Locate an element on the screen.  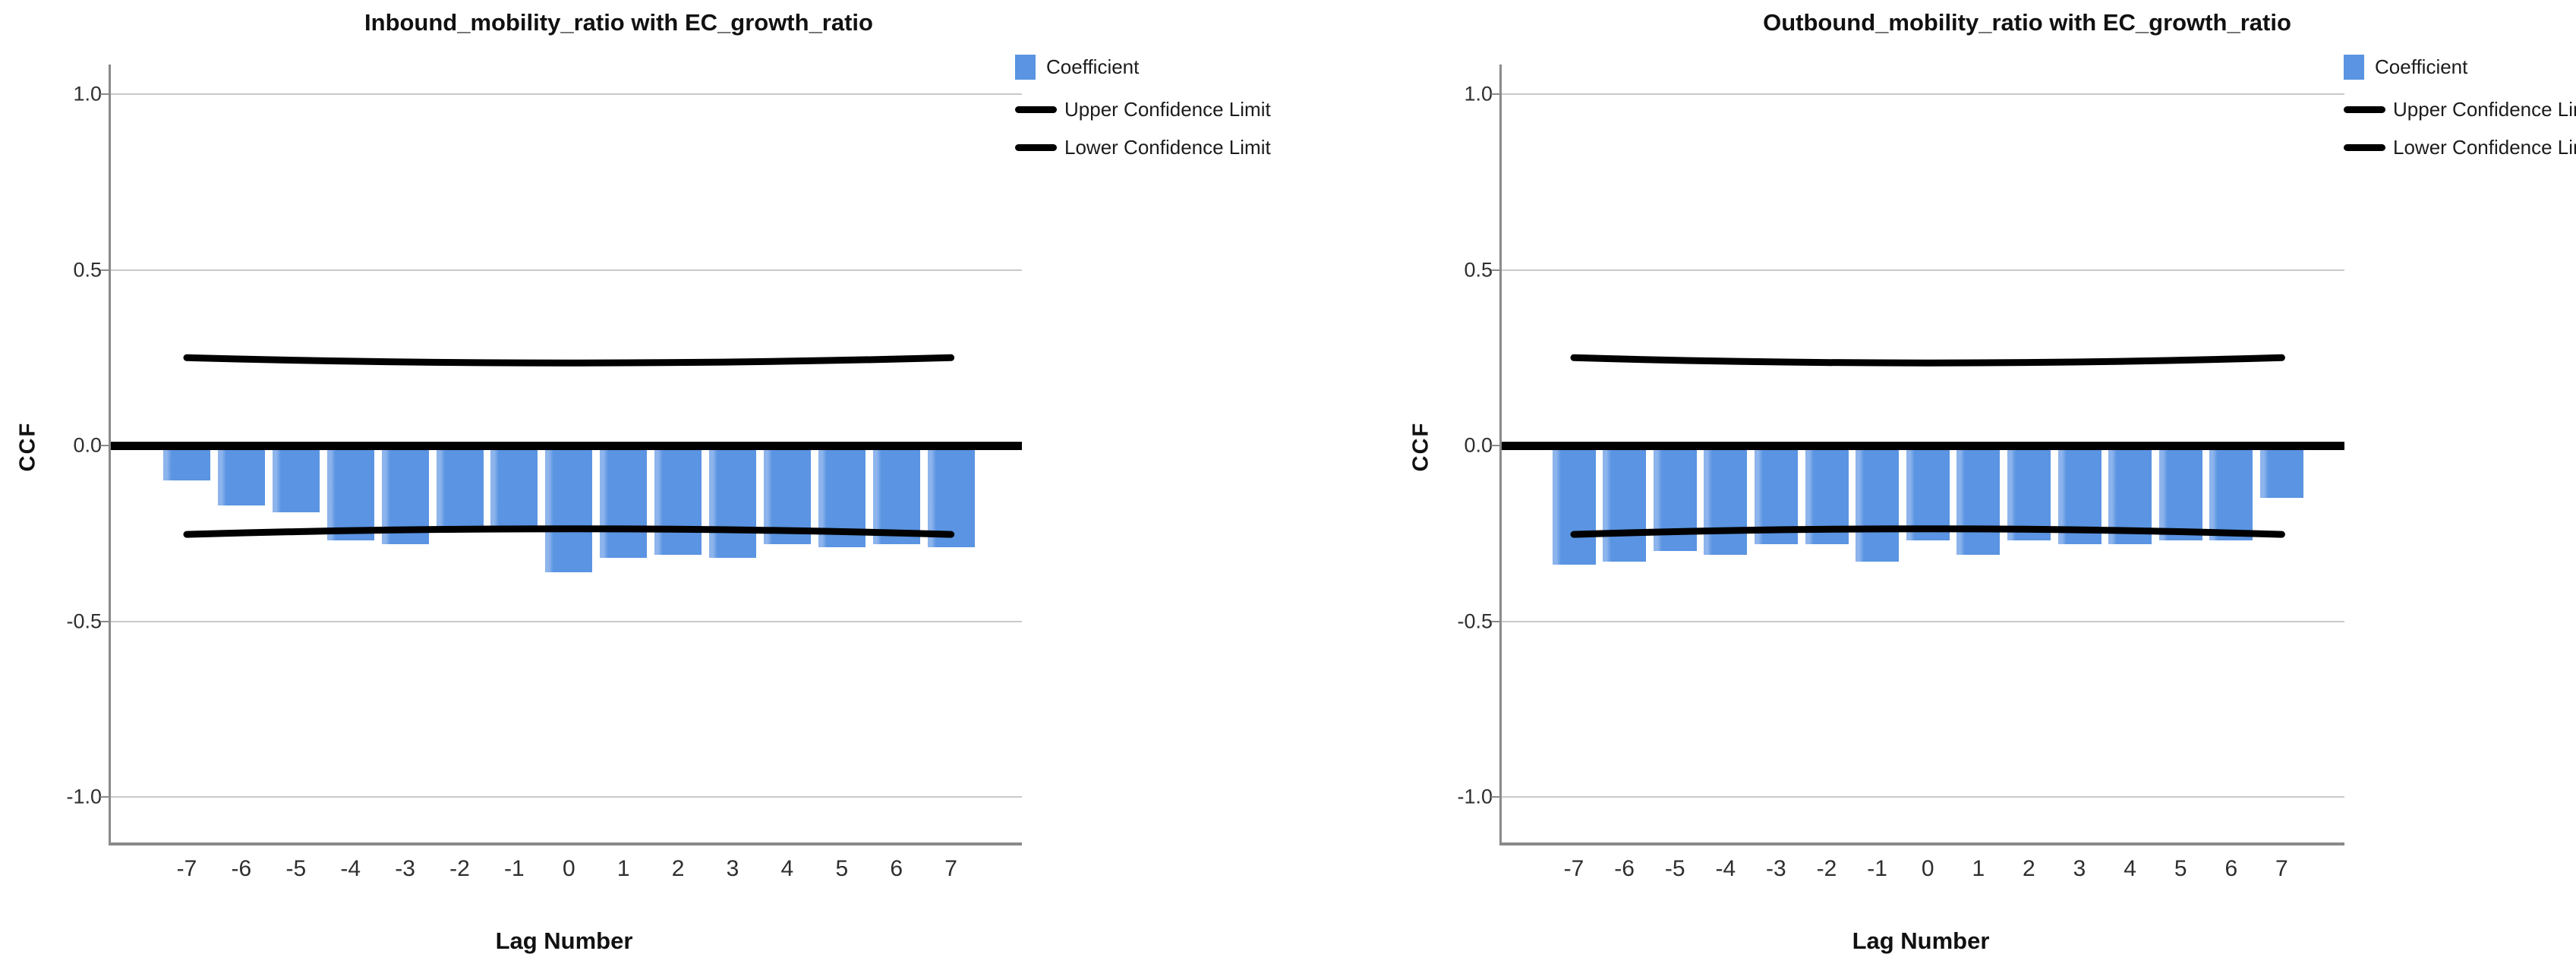
legend-label: Lower Confidence Limit is located at coordinates (2484, 148).